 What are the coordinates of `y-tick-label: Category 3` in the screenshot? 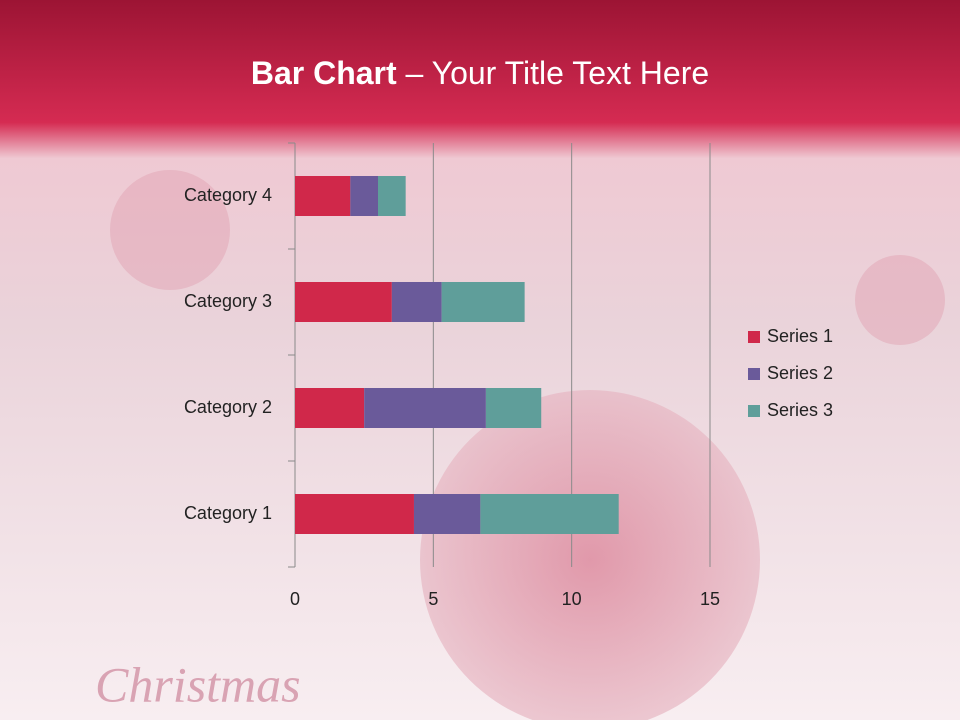 It's located at (228, 301).